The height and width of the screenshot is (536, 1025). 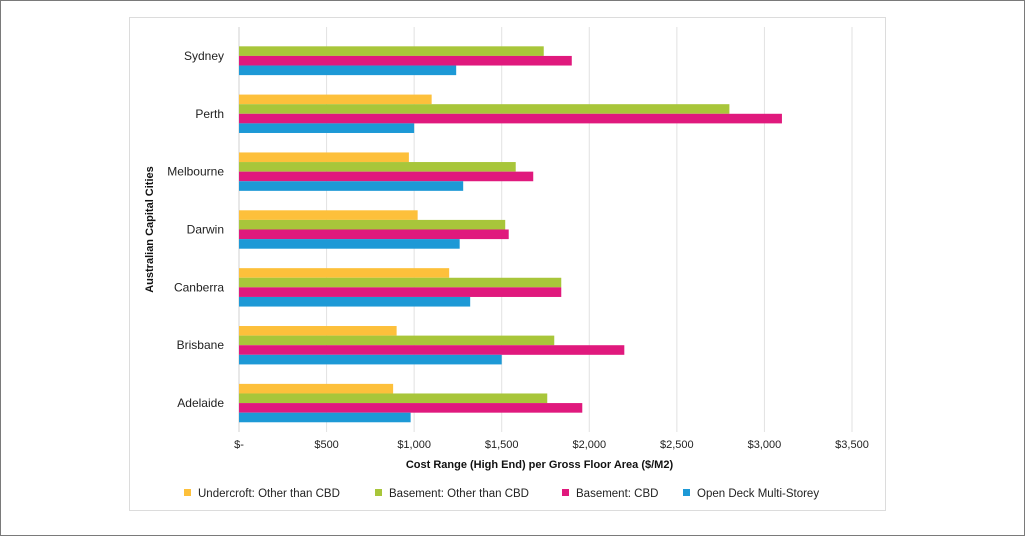 What do you see at coordinates (459, 494) in the screenshot?
I see `legend-label: Basement: Other than CBD` at bounding box center [459, 494].